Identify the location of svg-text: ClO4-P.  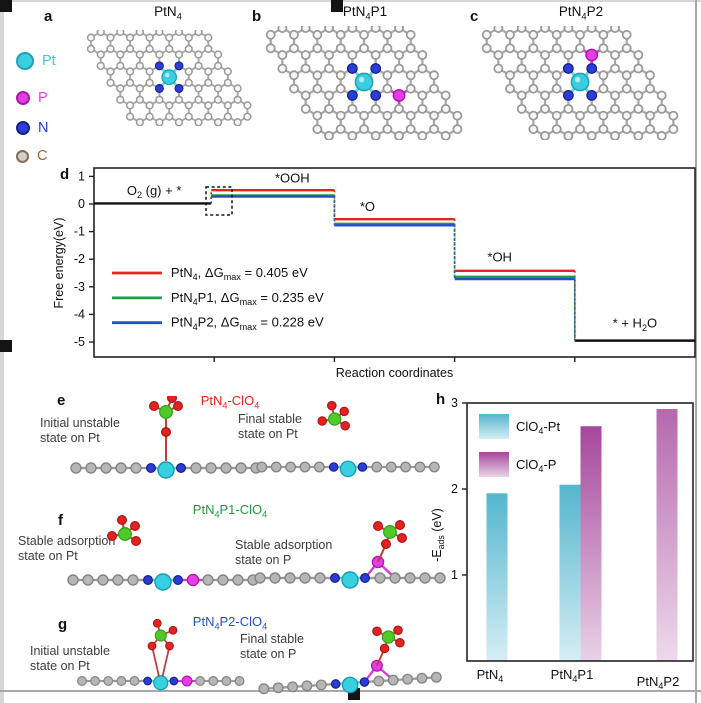
(536, 465).